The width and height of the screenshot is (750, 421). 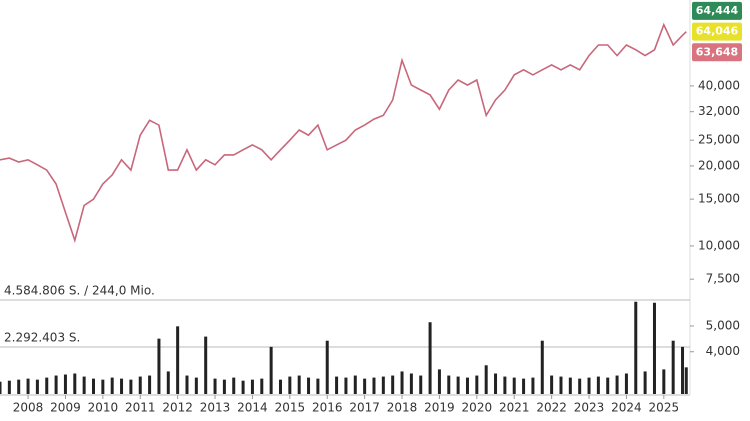 What do you see at coordinates (28, 408) in the screenshot?
I see `x-tick-label: 2008` at bounding box center [28, 408].